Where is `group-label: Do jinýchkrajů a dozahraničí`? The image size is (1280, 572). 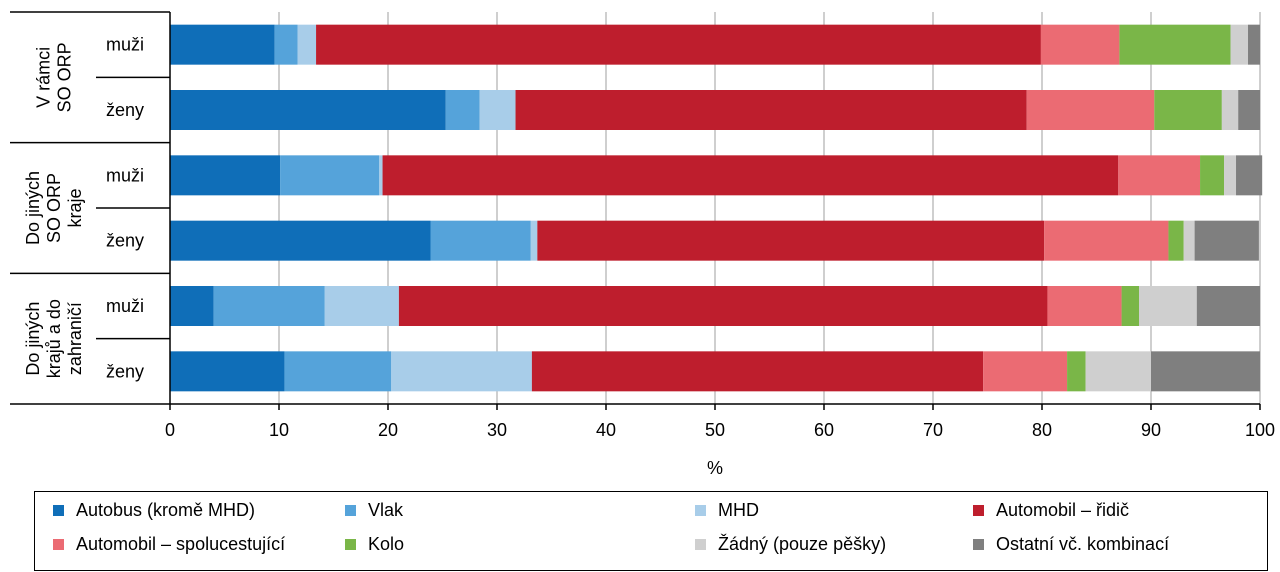
group-label: Do jinýchkrajů a dozahraničí is located at coordinates (54, 338).